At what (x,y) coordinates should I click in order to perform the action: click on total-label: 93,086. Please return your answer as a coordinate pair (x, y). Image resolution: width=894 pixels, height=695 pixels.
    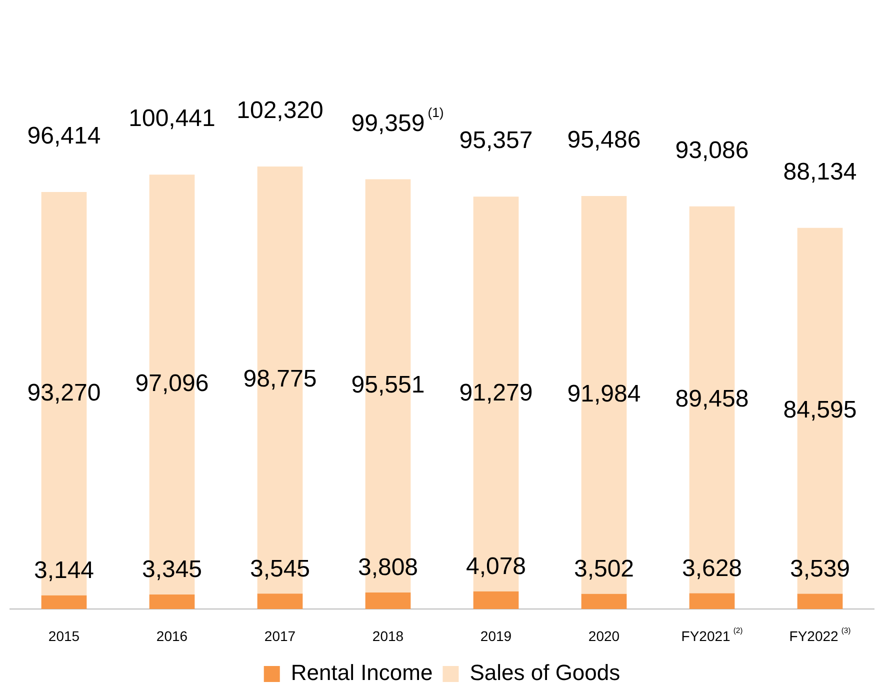
    Looking at the image, I should click on (712, 150).